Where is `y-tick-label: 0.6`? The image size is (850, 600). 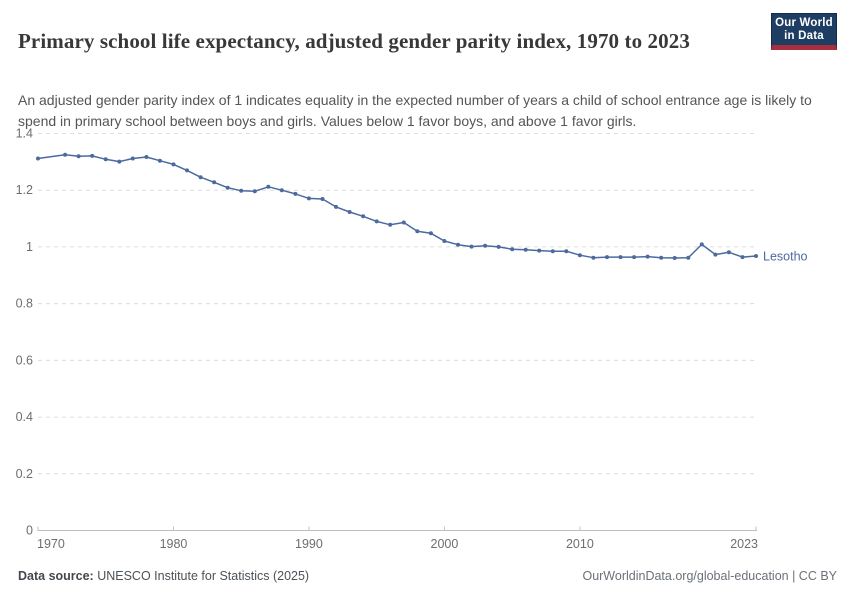
y-tick-label: 0.6 is located at coordinates (24, 360).